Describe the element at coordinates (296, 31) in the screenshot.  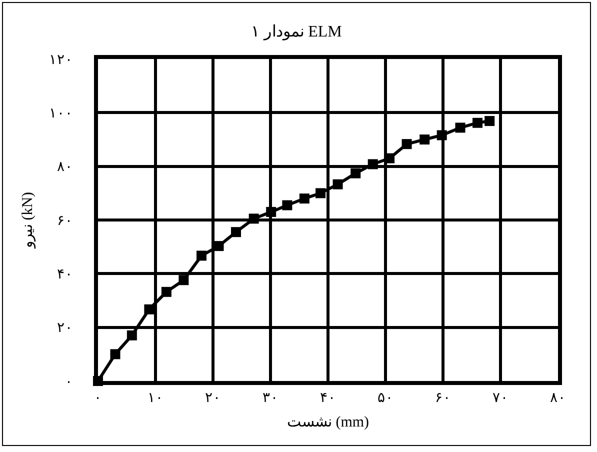
I see `chart-title: نمودار ۱ ELM` at that location.